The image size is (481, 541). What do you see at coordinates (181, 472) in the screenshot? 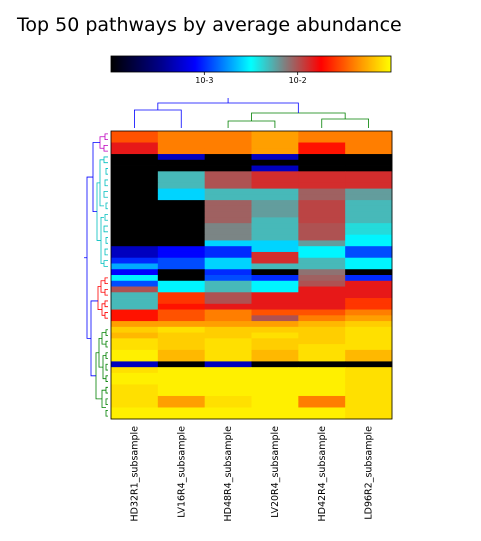
I see `column-label: LV16R4_subsample` at bounding box center [181, 472].